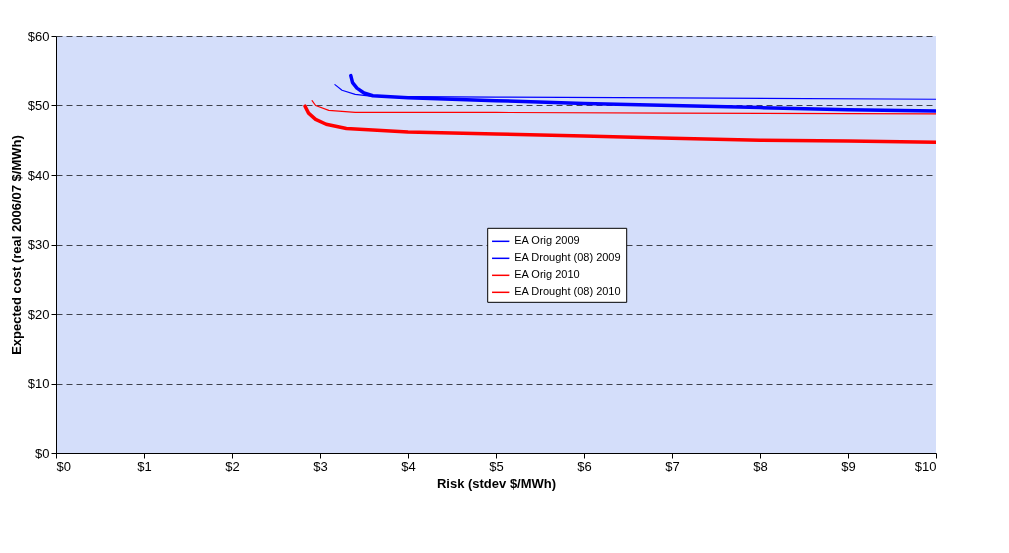 This screenshot has height=553, width=1009. I want to click on legend-label: EA Orig 2009, so click(547, 240).